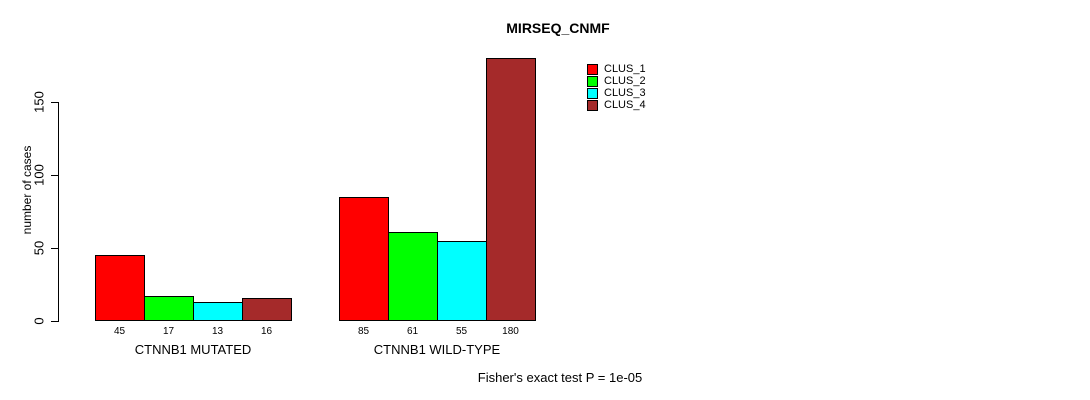 The height and width of the screenshot is (400, 1090). I want to click on y-axis-label: number of cases, so click(27, 190).